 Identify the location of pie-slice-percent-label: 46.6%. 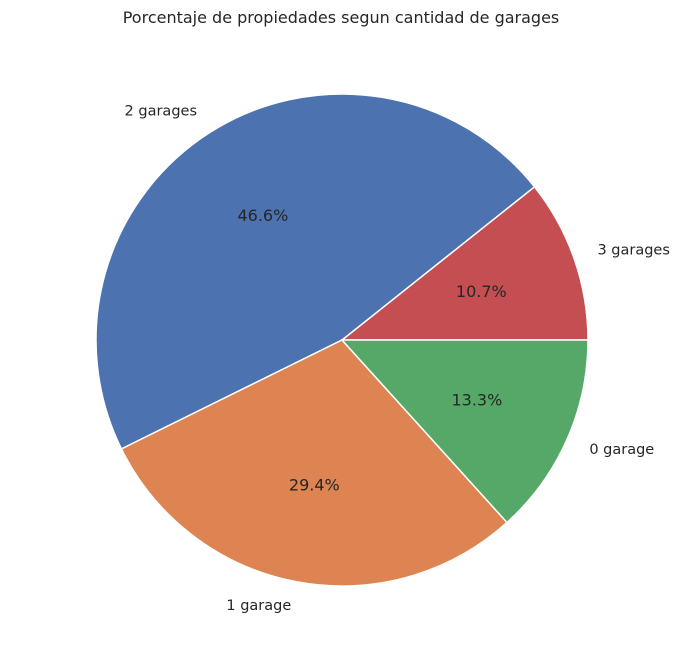
(262, 215).